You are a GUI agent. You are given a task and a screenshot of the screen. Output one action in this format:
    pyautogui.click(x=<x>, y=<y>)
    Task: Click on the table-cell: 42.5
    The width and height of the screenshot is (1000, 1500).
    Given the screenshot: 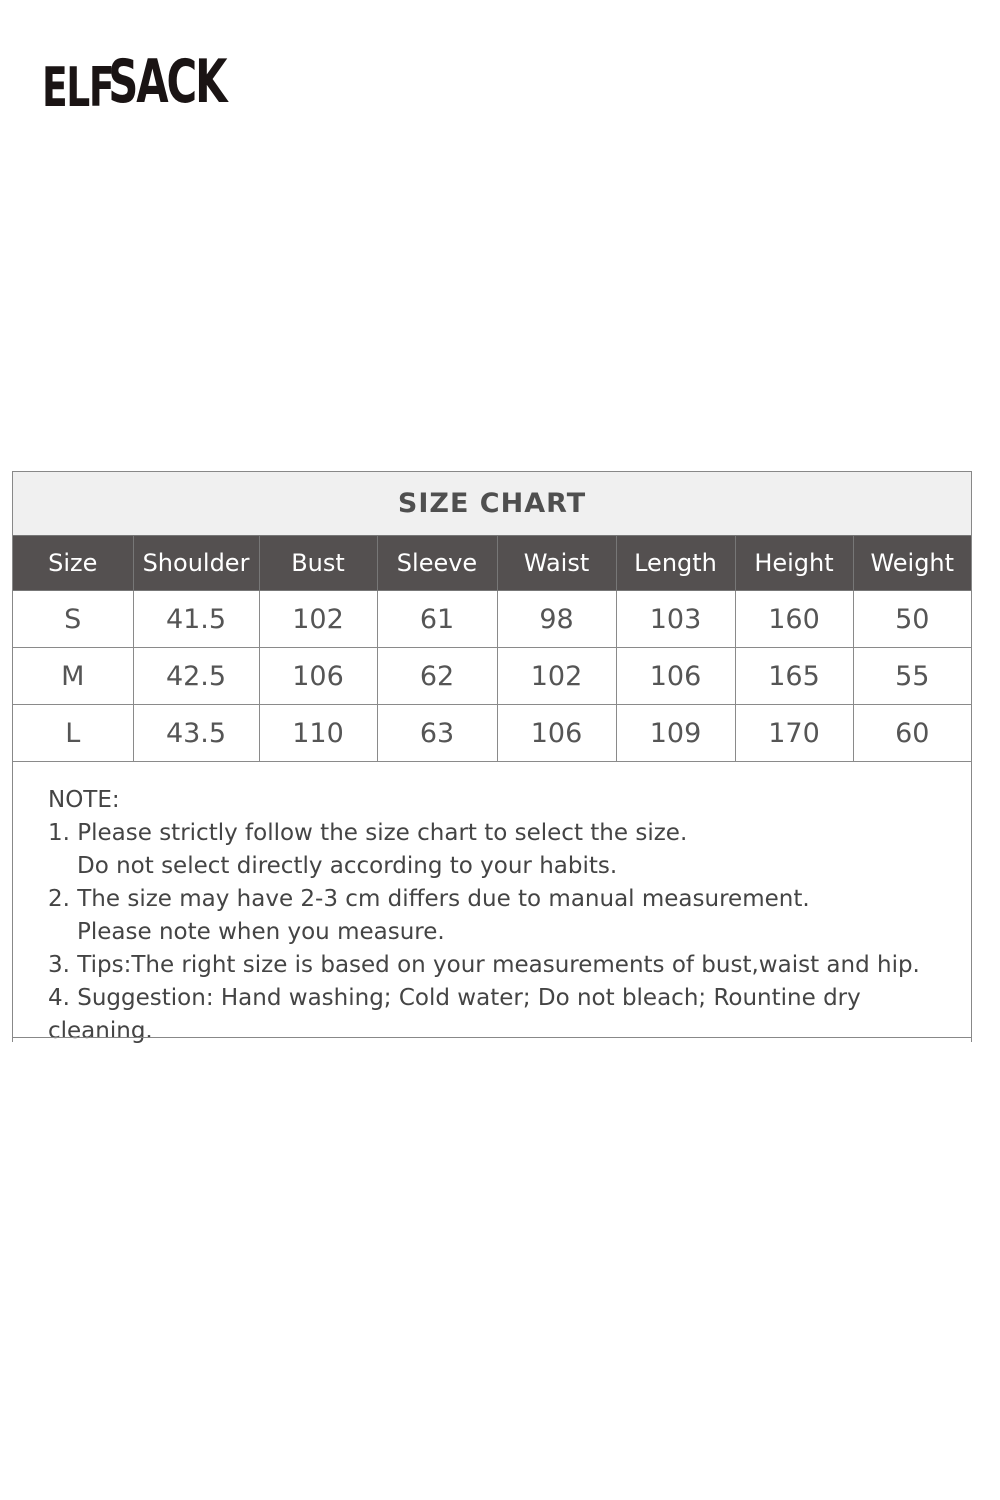 What is the action you would take?
    pyautogui.click(x=196, y=676)
    